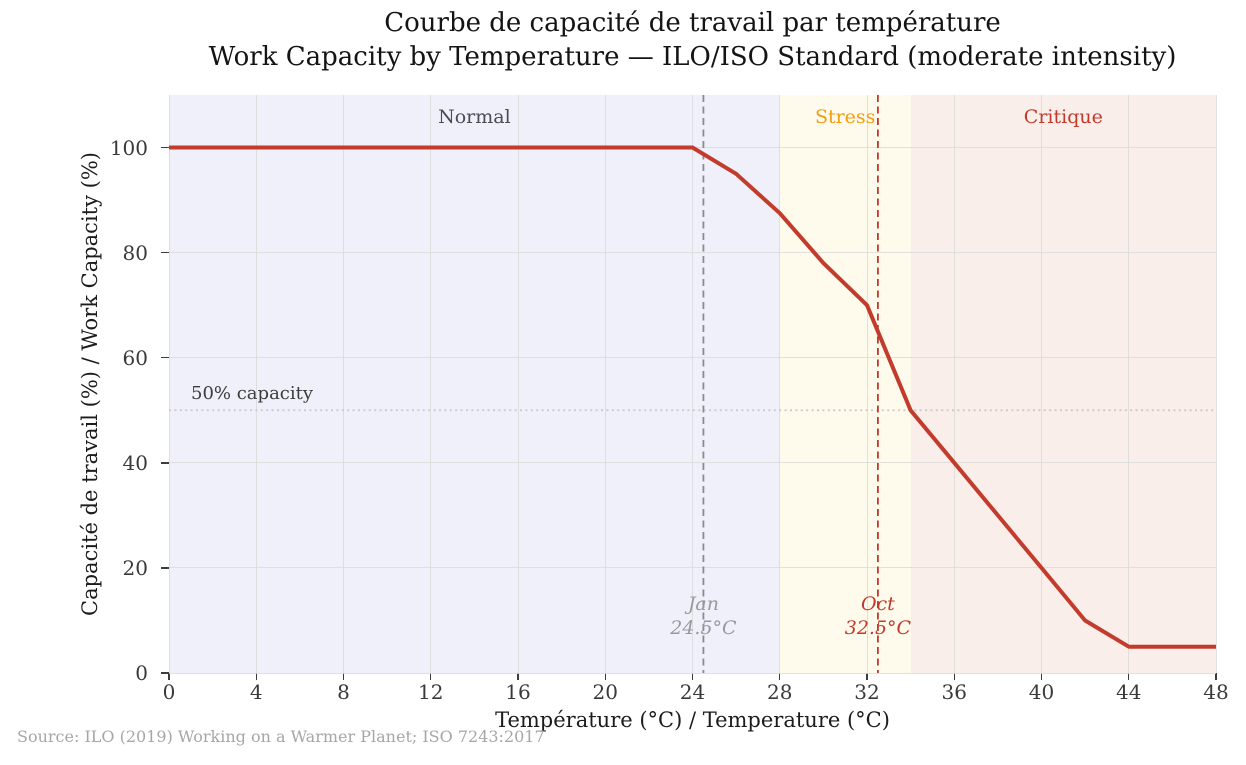  Describe the element at coordinates (1216, 692) in the screenshot. I see `x-tick-label: 48` at that location.